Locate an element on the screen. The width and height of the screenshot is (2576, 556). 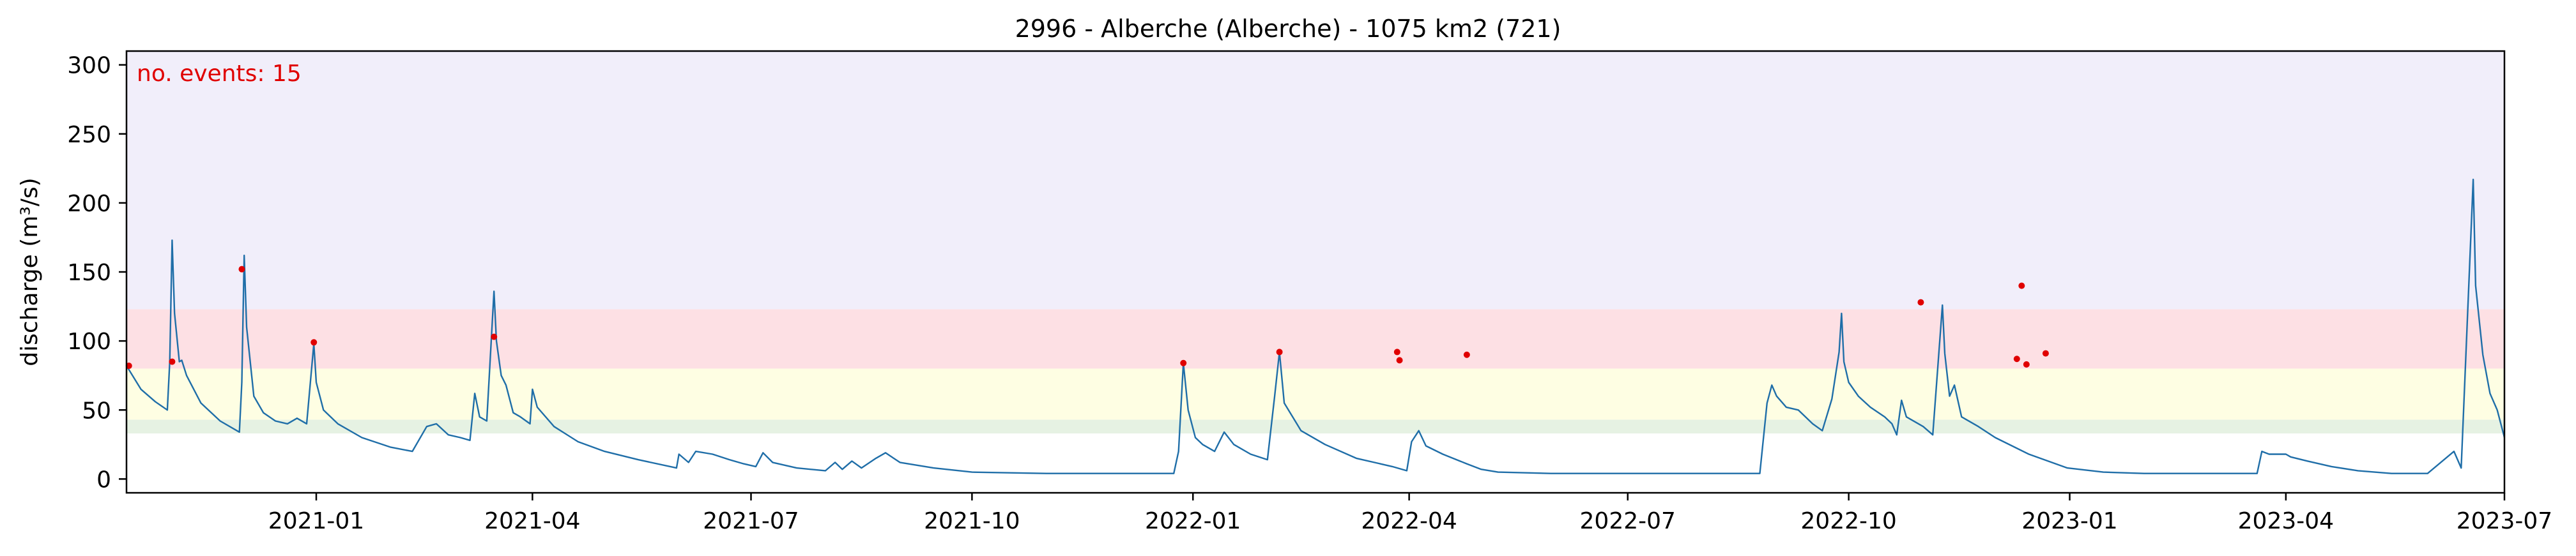
x-tick-label: 2022-07 is located at coordinates (1628, 521).